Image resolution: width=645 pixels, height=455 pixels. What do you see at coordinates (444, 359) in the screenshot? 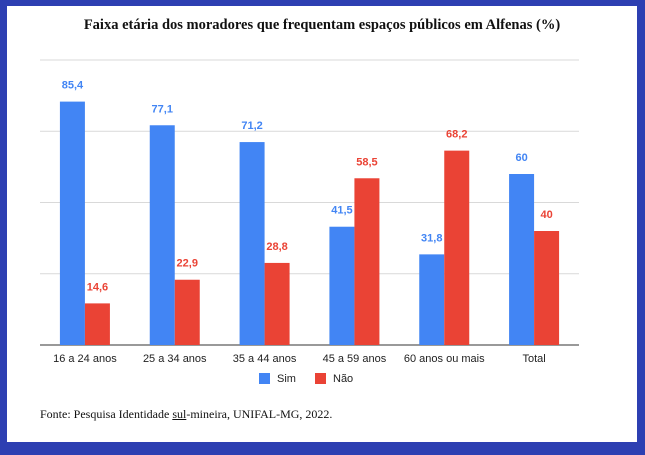
I see `x-tick-label: 60 anos ou mais` at bounding box center [444, 359].